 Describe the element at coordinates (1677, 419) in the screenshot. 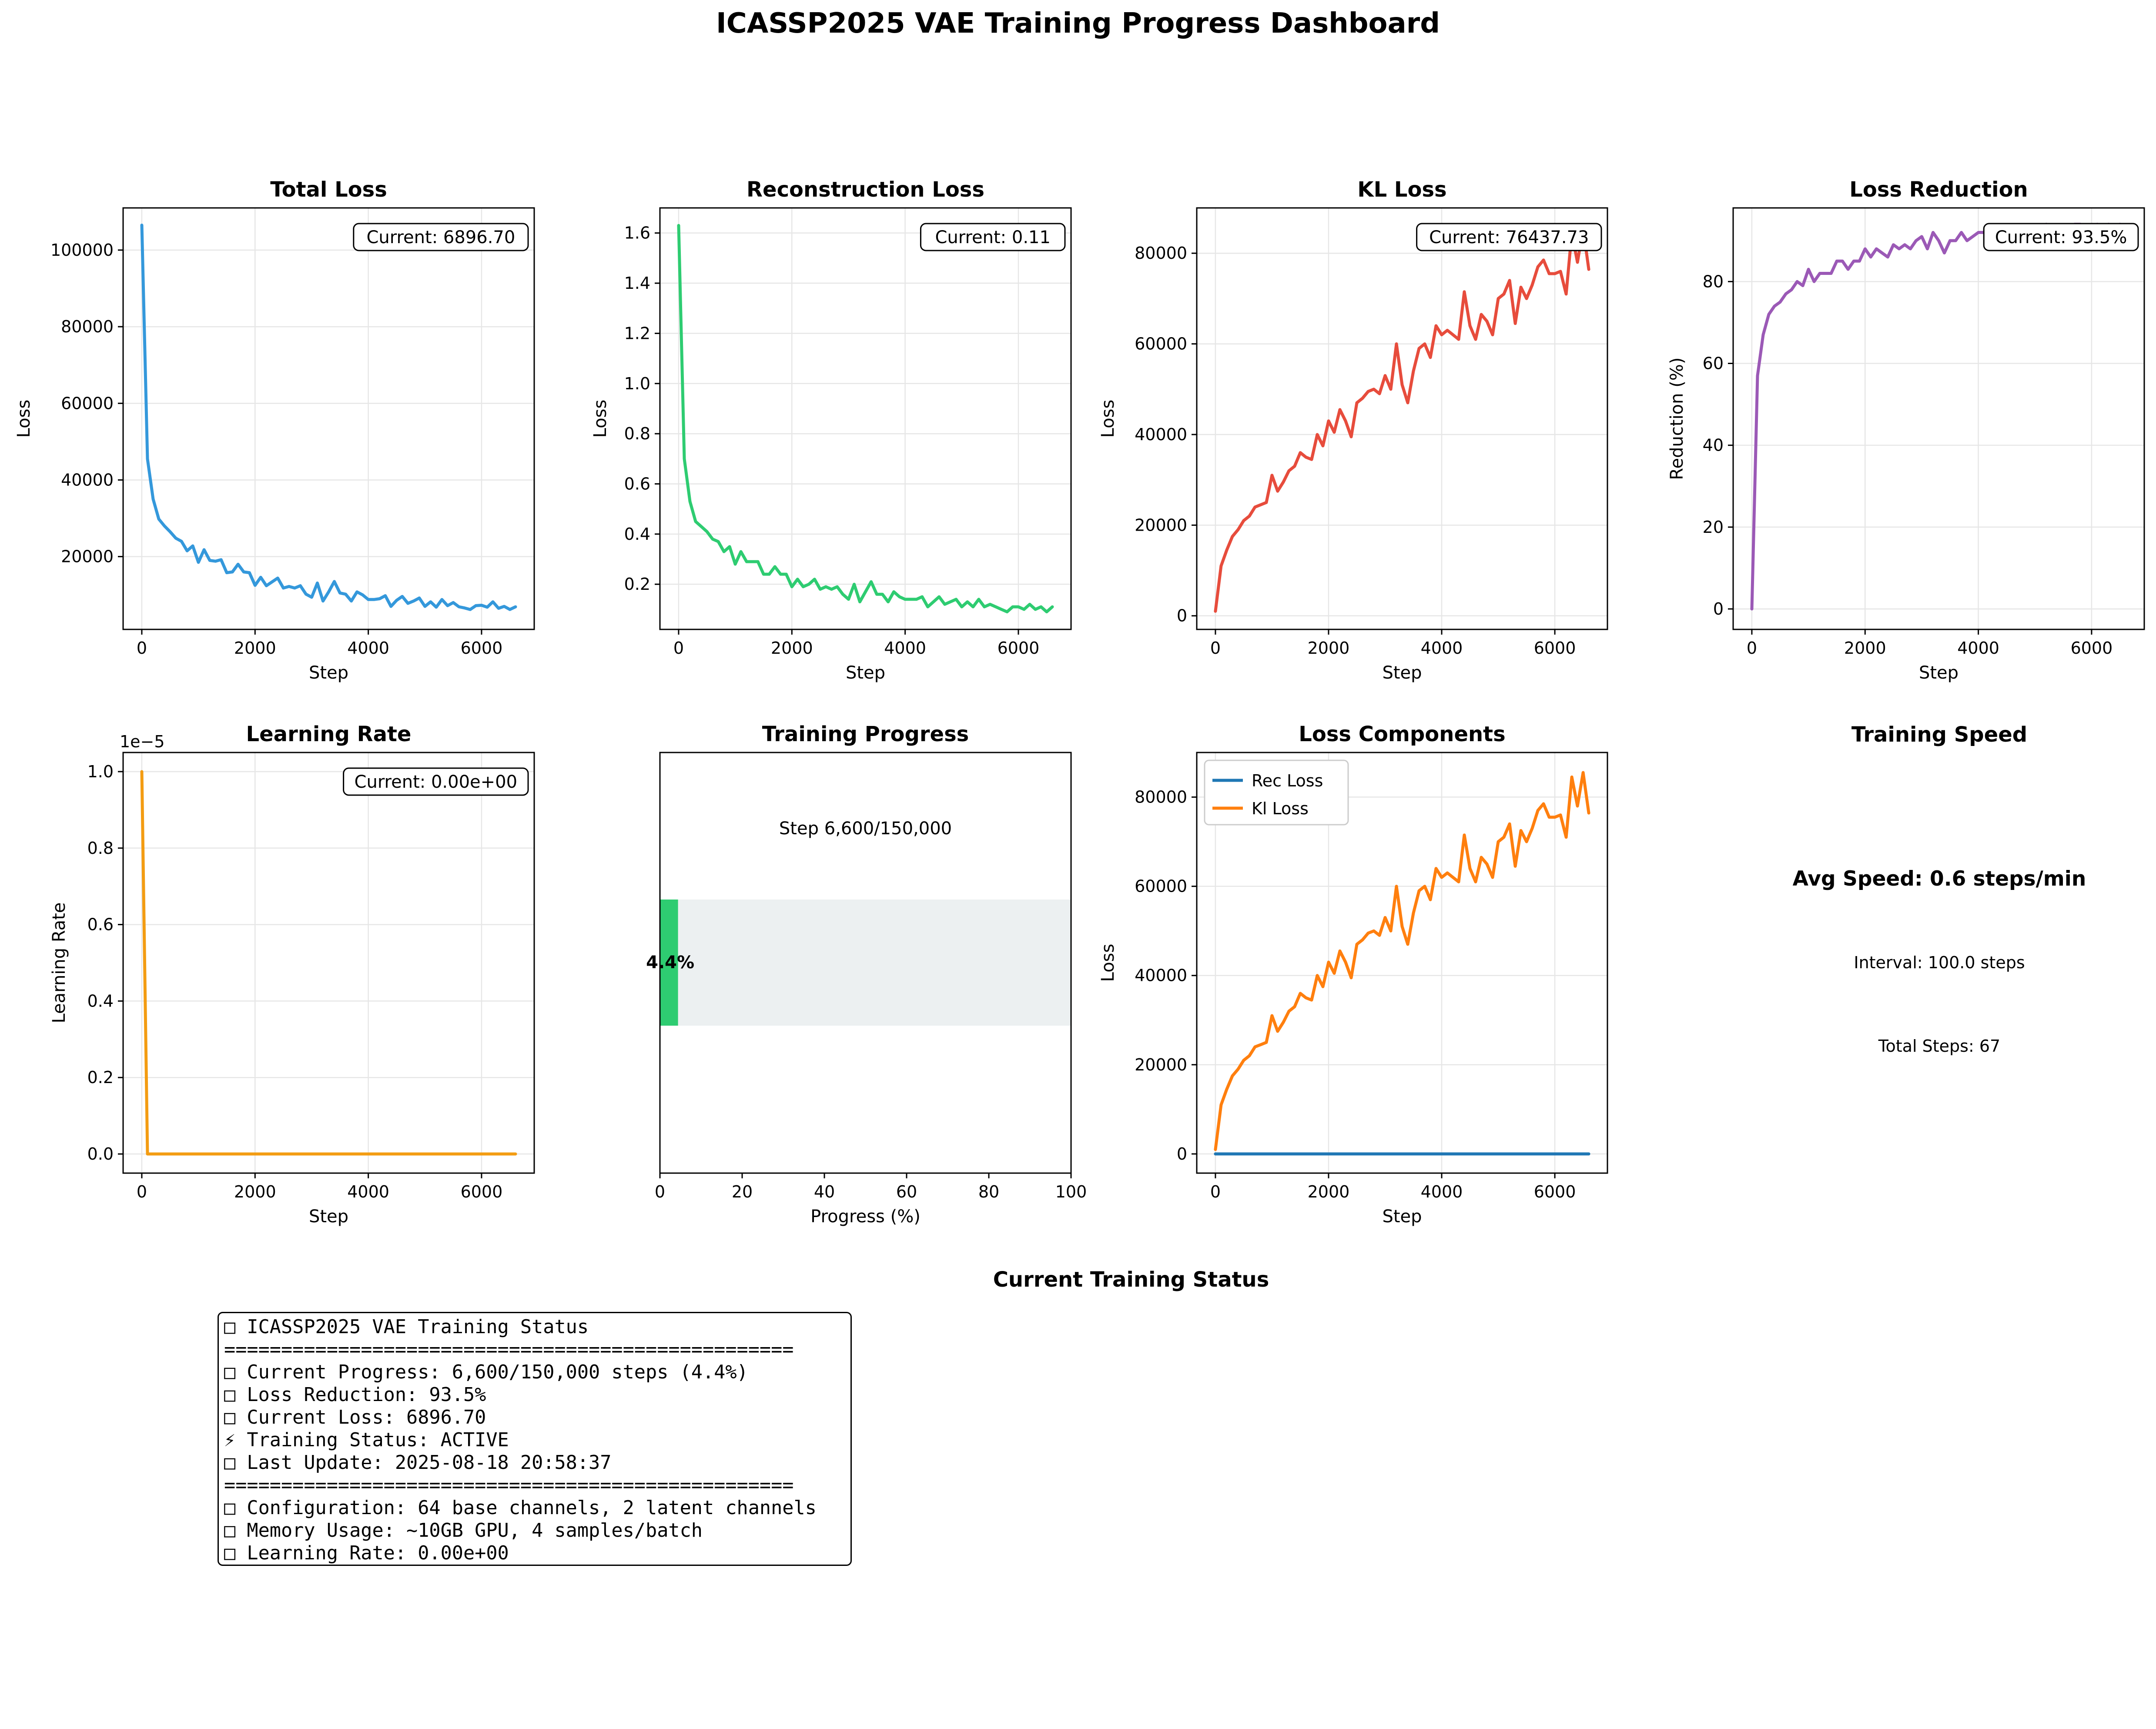

I see `y-axis-label: Reduction (%)` at that location.